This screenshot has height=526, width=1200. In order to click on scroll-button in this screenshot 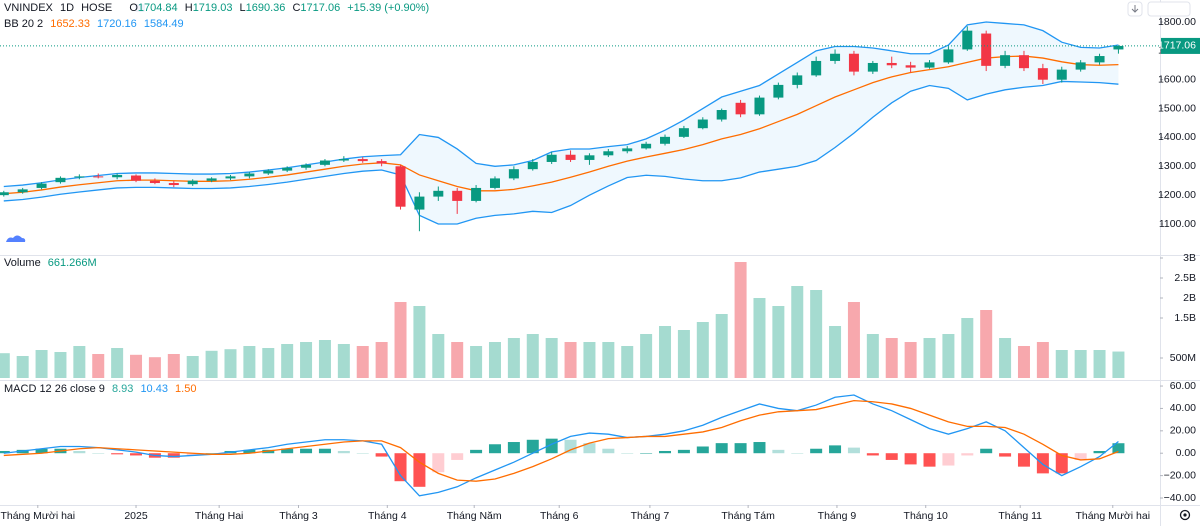, I will do `click(1135, 9)`.